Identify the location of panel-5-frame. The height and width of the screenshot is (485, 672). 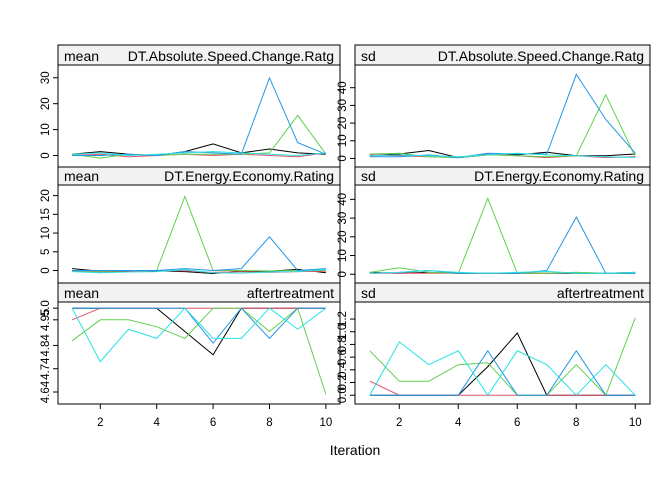
(199, 353).